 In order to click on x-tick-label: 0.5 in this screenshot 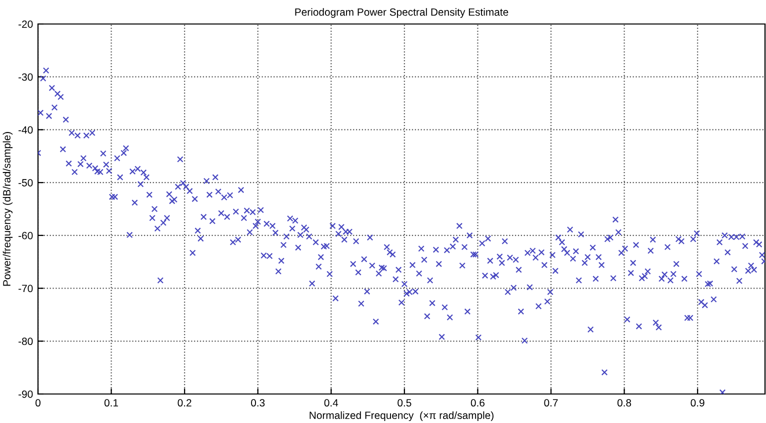, I will do `click(405, 403)`.